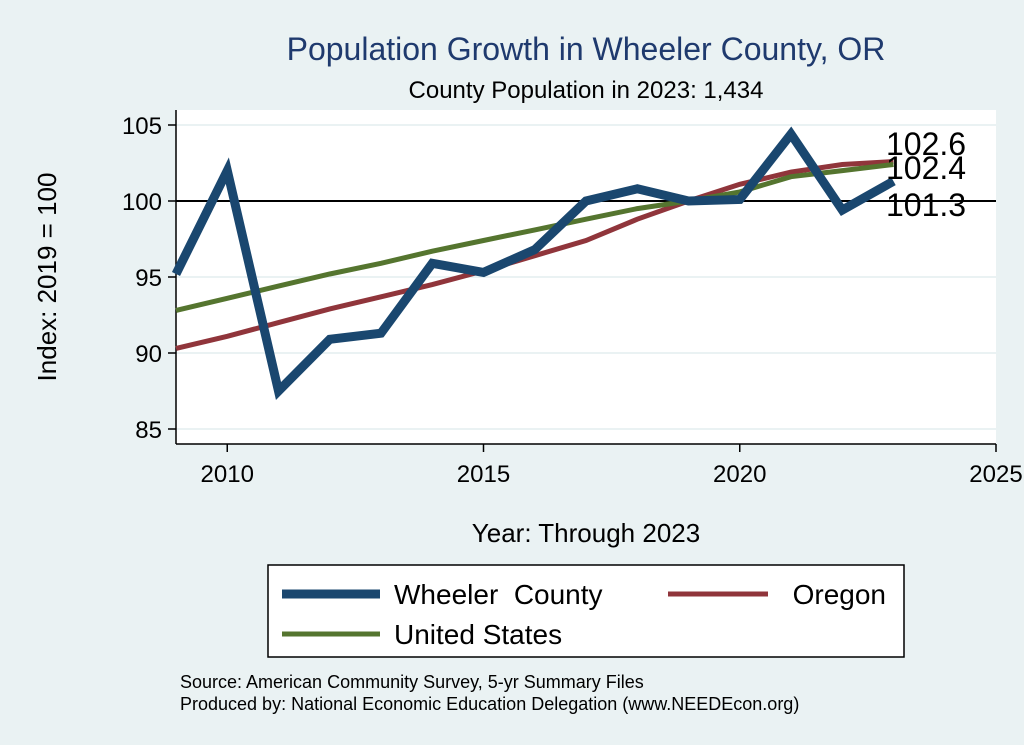 The height and width of the screenshot is (745, 1024). Describe the element at coordinates (586, 533) in the screenshot. I see `x-axis-title: Year: Through 2023` at that location.